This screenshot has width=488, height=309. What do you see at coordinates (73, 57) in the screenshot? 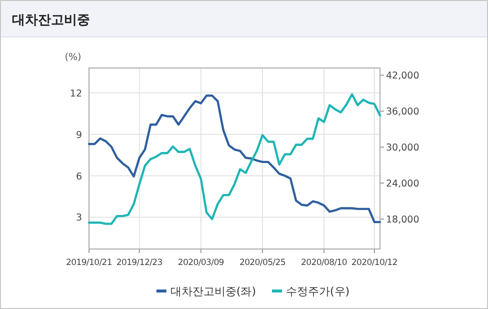
I see `y-axis-title: (%)` at bounding box center [73, 57].